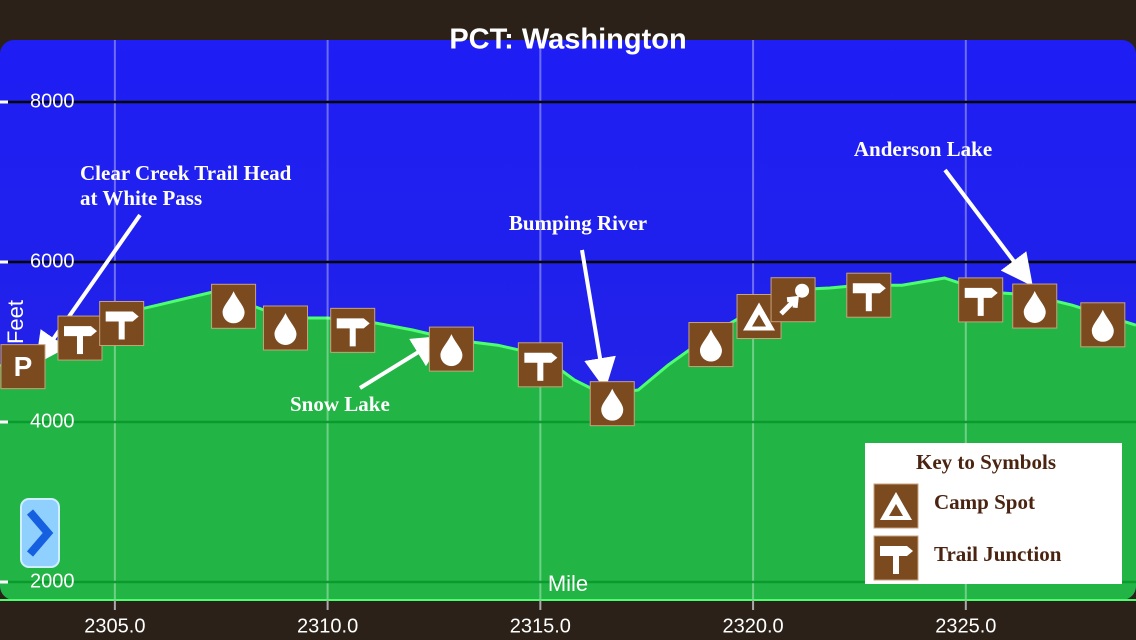 This screenshot has width=1136, height=640. Describe the element at coordinates (802, 290) in the screenshot. I see `view-dot` at that location.